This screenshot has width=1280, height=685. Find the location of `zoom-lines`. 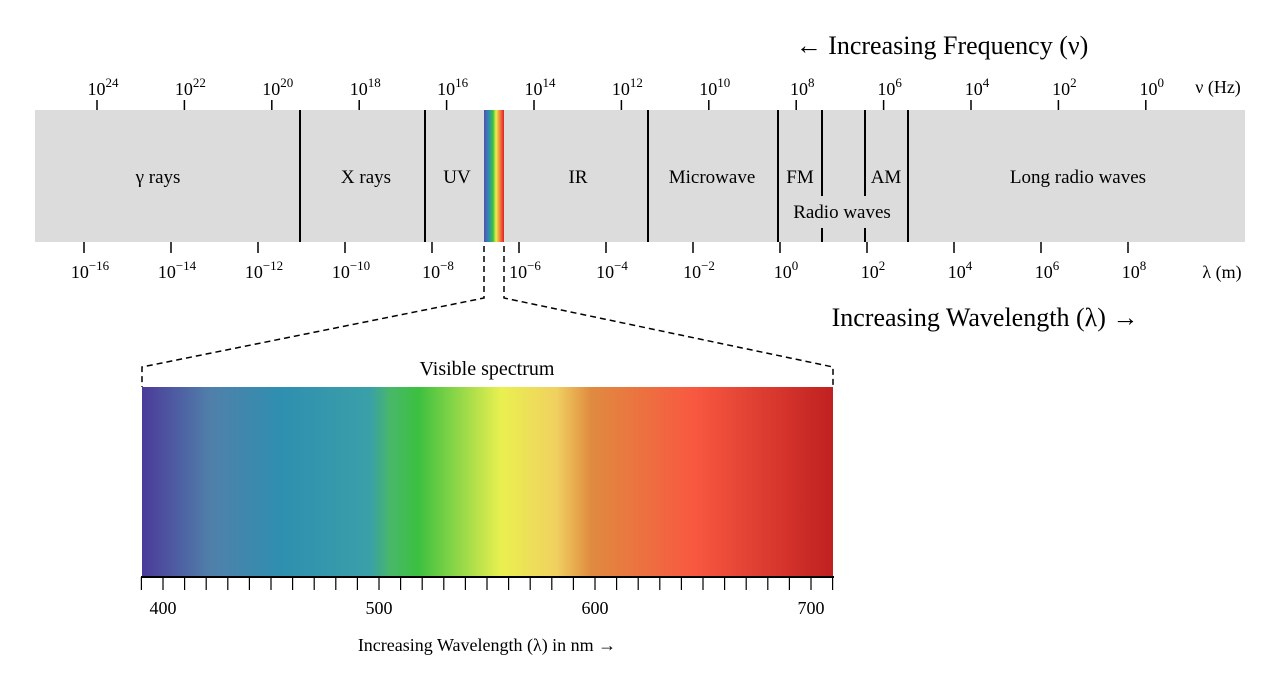

zoom-lines is located at coordinates (487, 316).